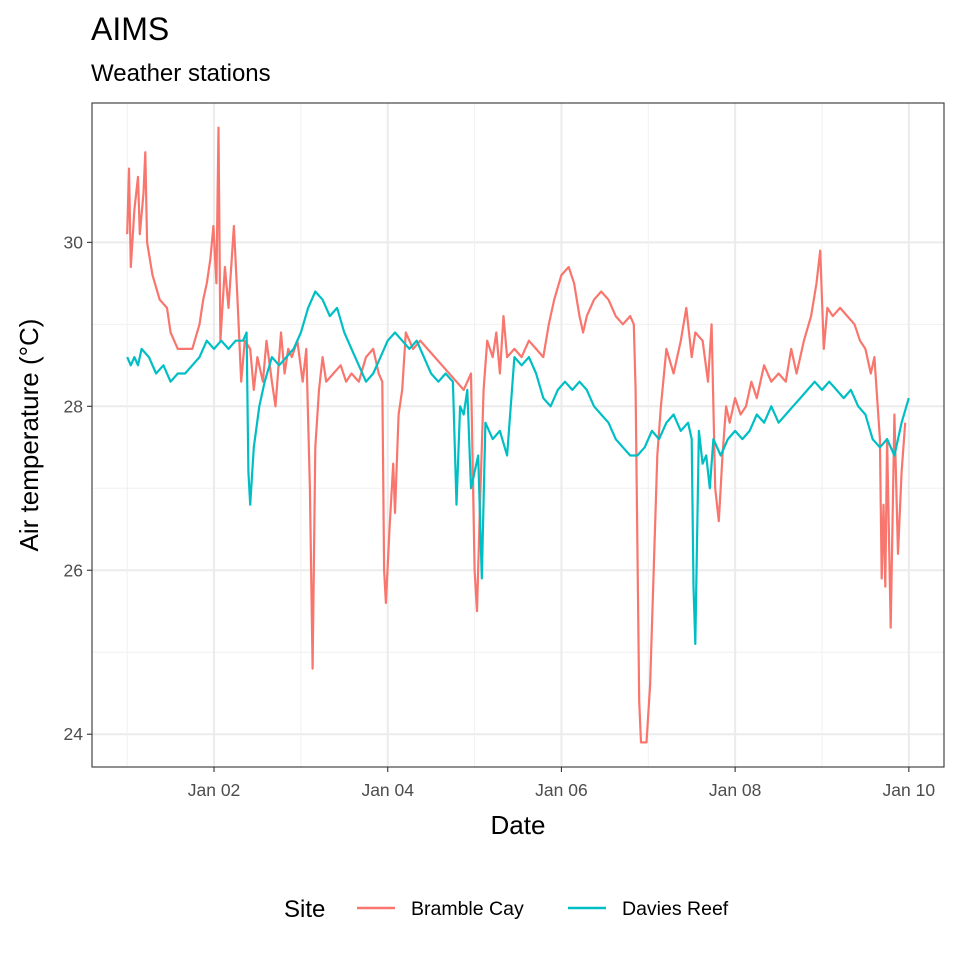 This screenshot has width=960, height=960. I want to click on y-axis-title: Air temperature (°C), so click(29, 435).